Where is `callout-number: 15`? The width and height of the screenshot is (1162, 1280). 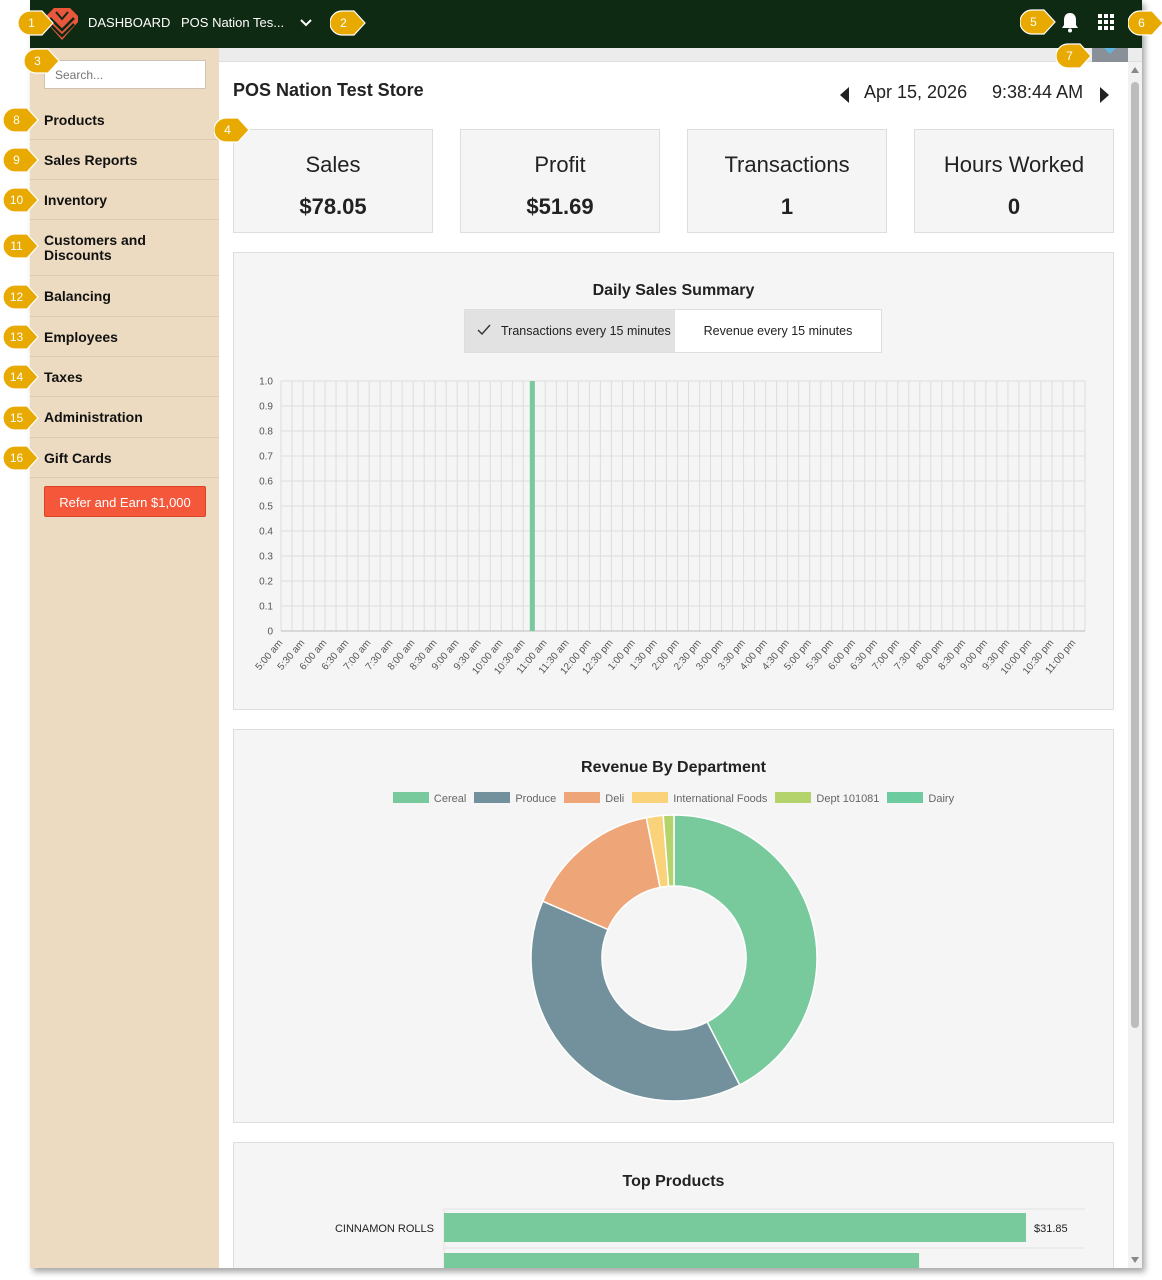
callout-number: 15 is located at coordinates (16, 418).